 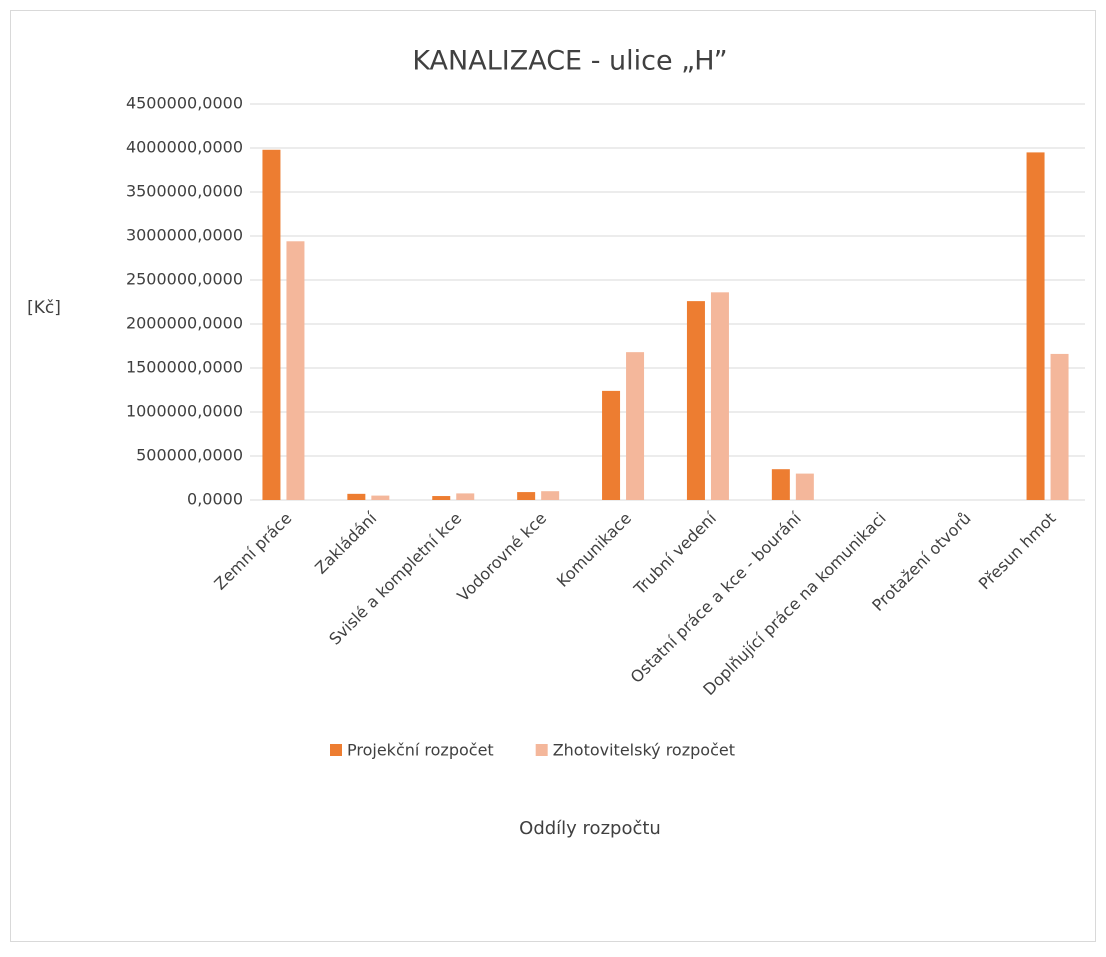 I want to click on legend-label: Projekční rozpočet, so click(x=420, y=750).